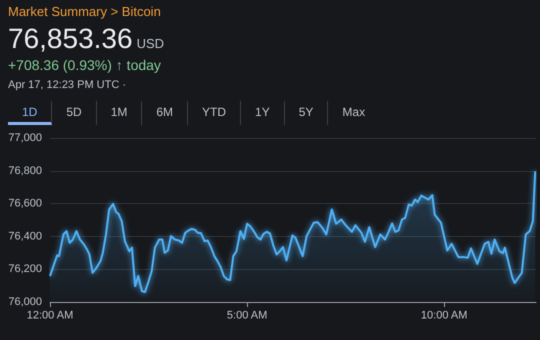  Describe the element at coordinates (119, 113) in the screenshot. I see `text: 1M` at that location.